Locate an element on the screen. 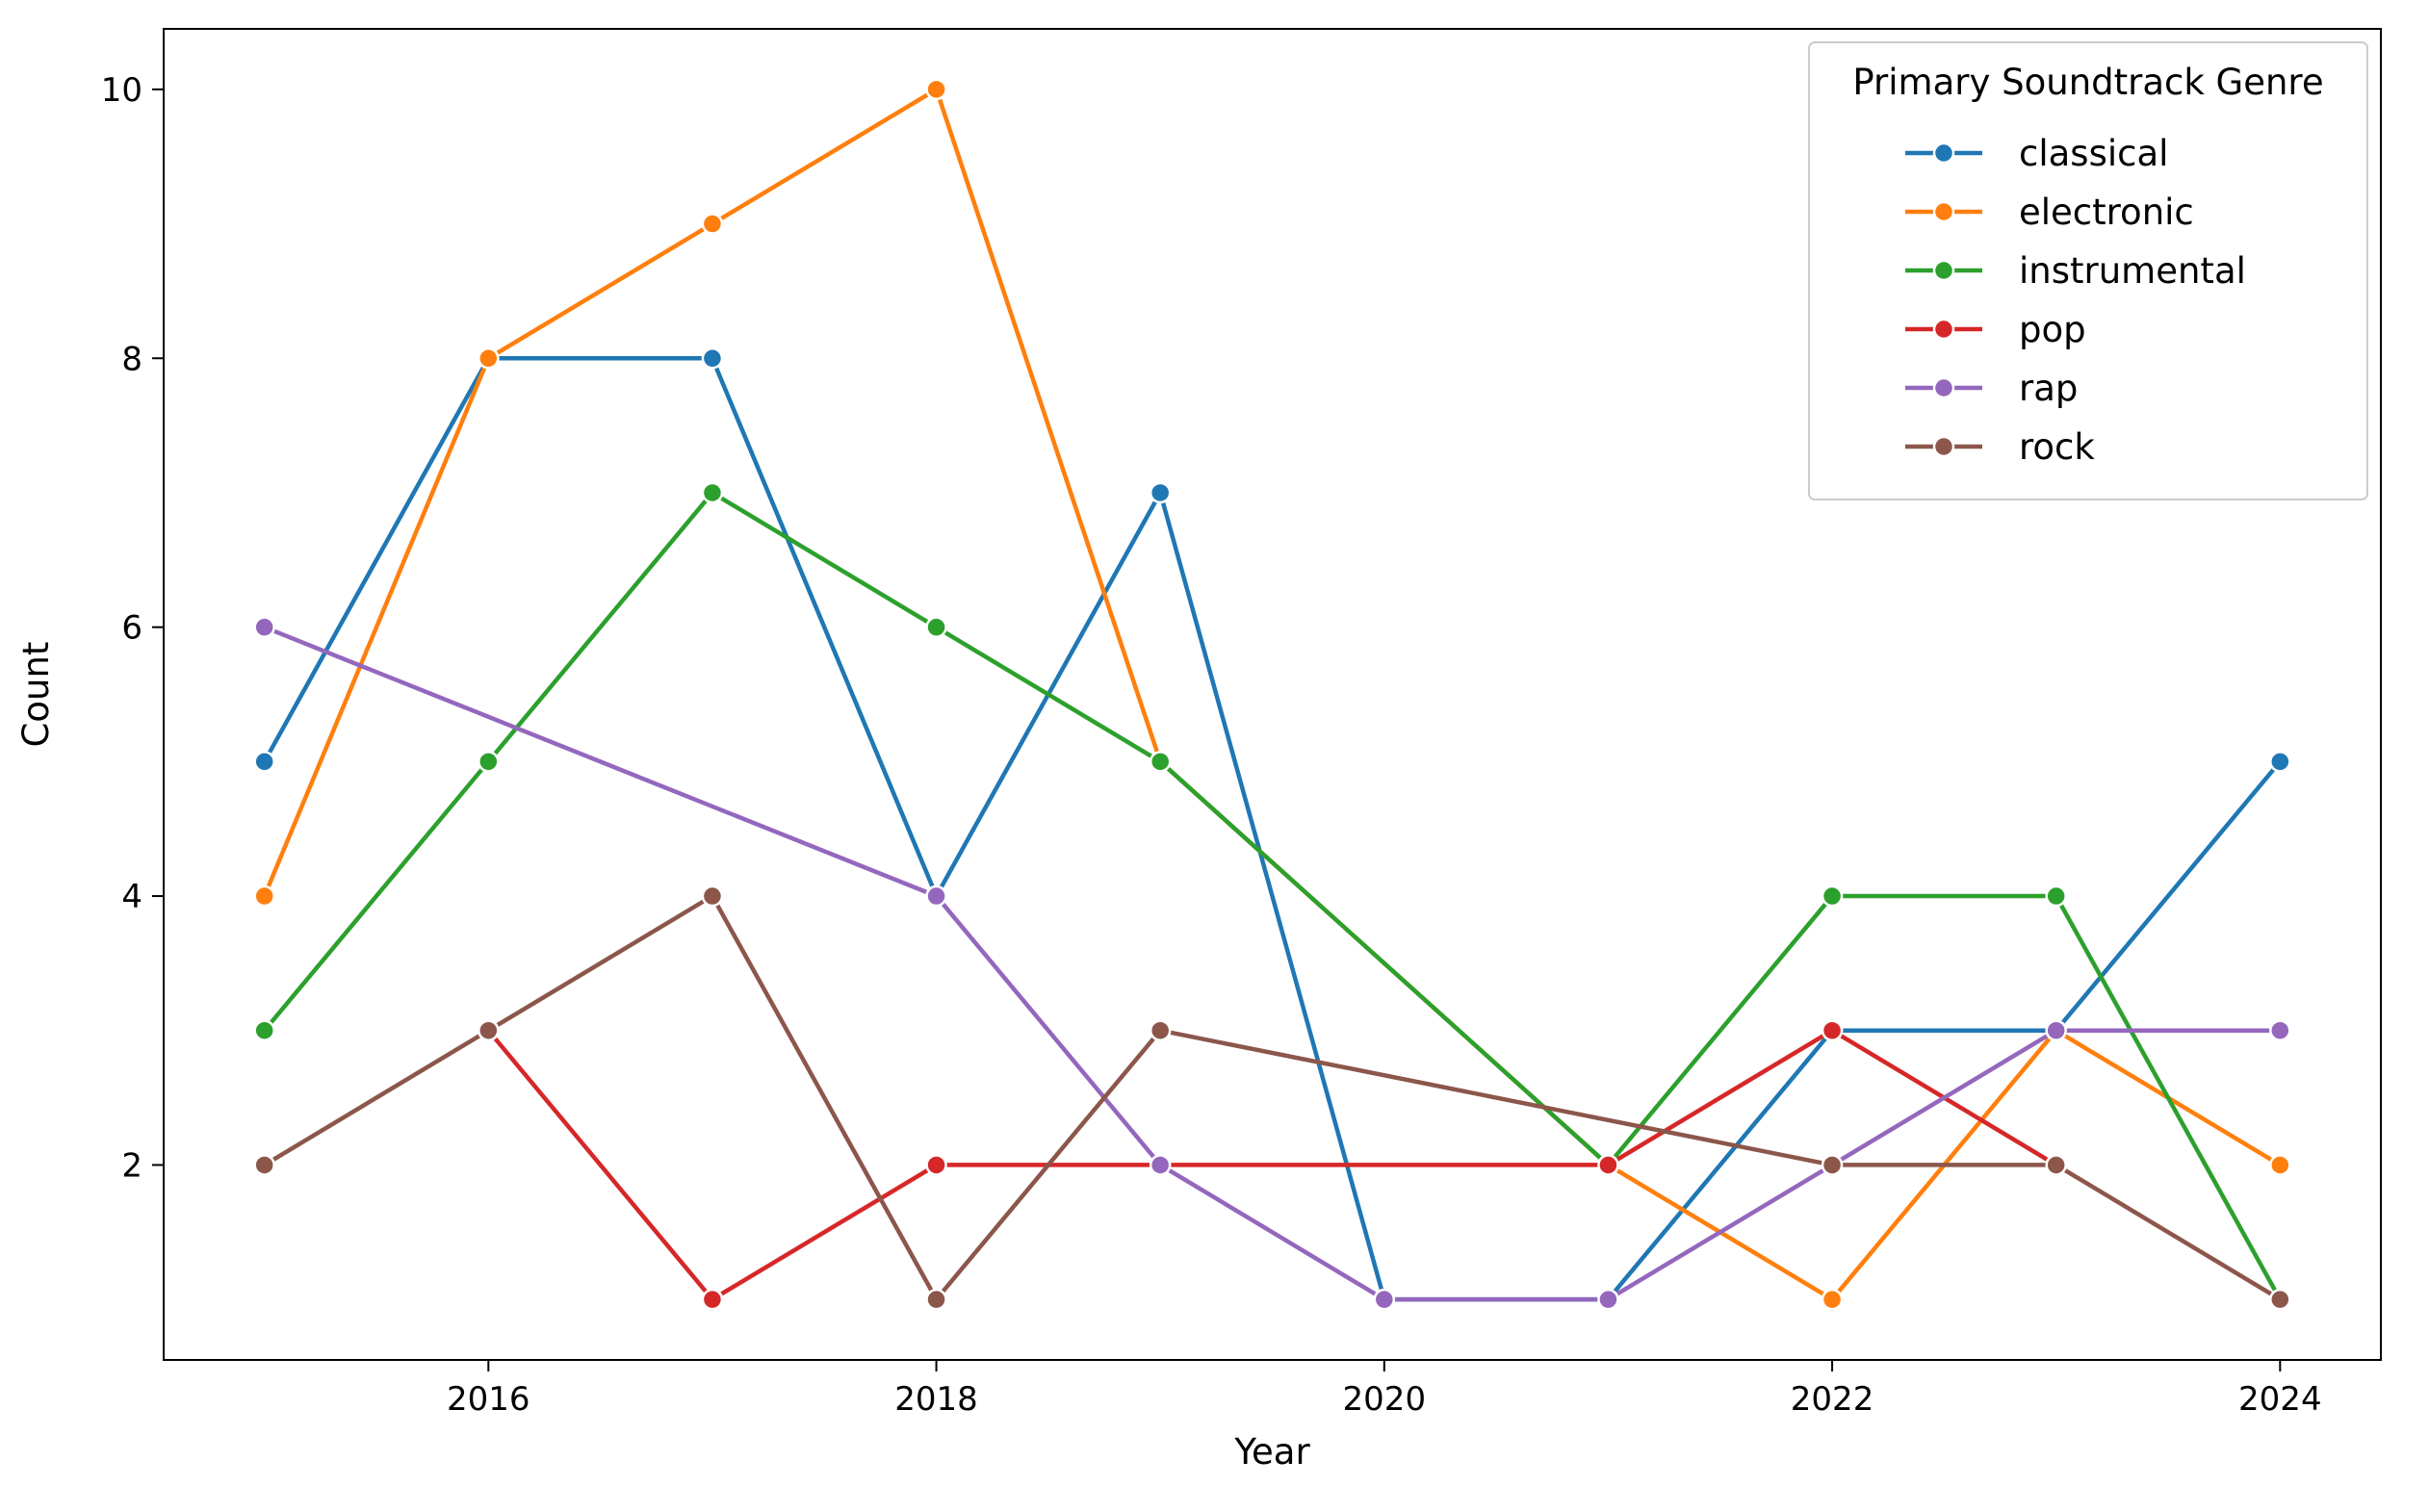 This screenshot has width=2429, height=1512. legend-label: rock is located at coordinates (2057, 447).